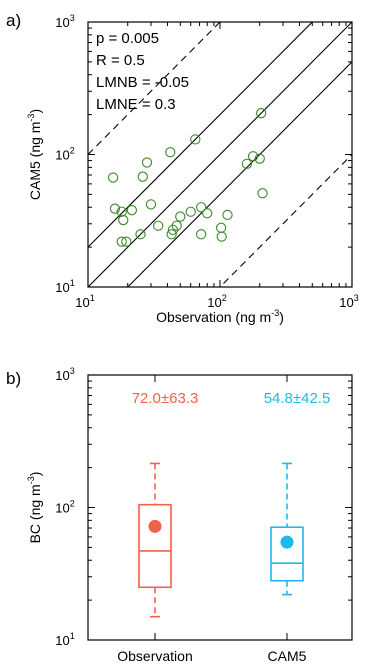  I want to click on x-tick-label-exp: 1, so click(92, 298).